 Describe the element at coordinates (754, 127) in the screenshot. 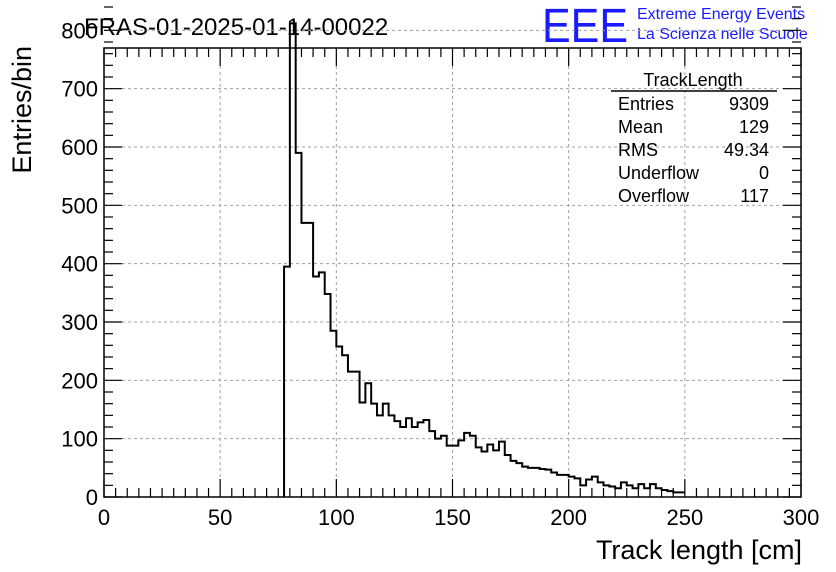

I see `stats-value-mean: 129` at that location.